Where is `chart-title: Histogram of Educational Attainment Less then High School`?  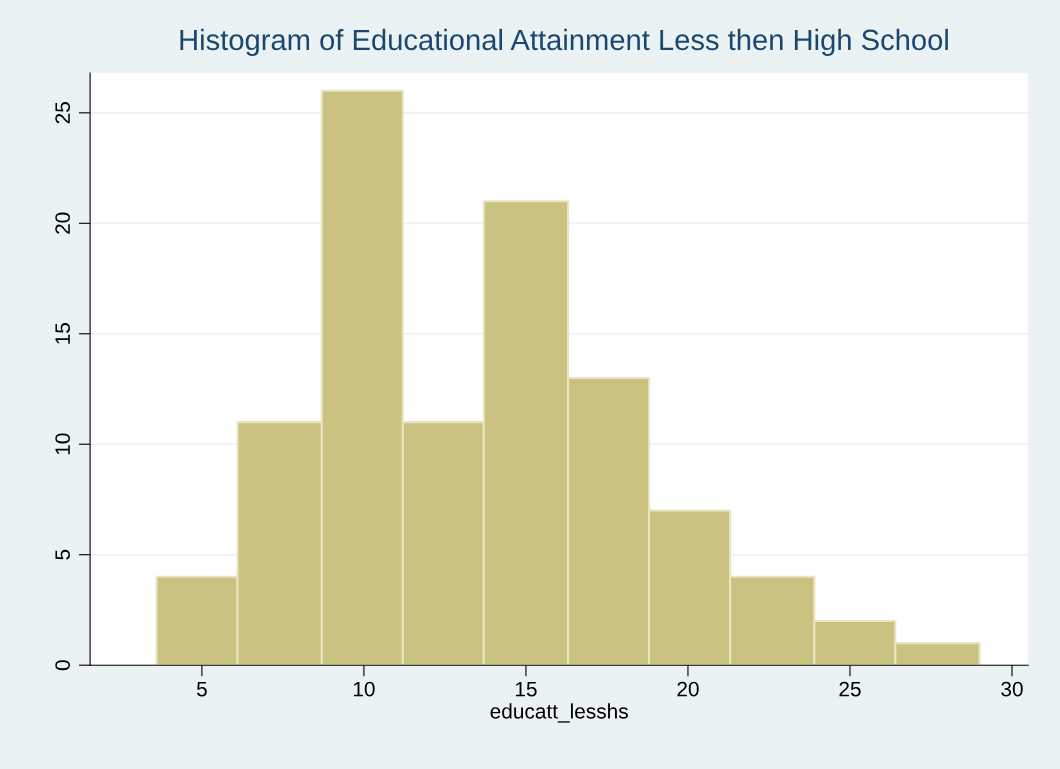
chart-title: Histogram of Educational Attainment Less then High School is located at coordinates (564, 42).